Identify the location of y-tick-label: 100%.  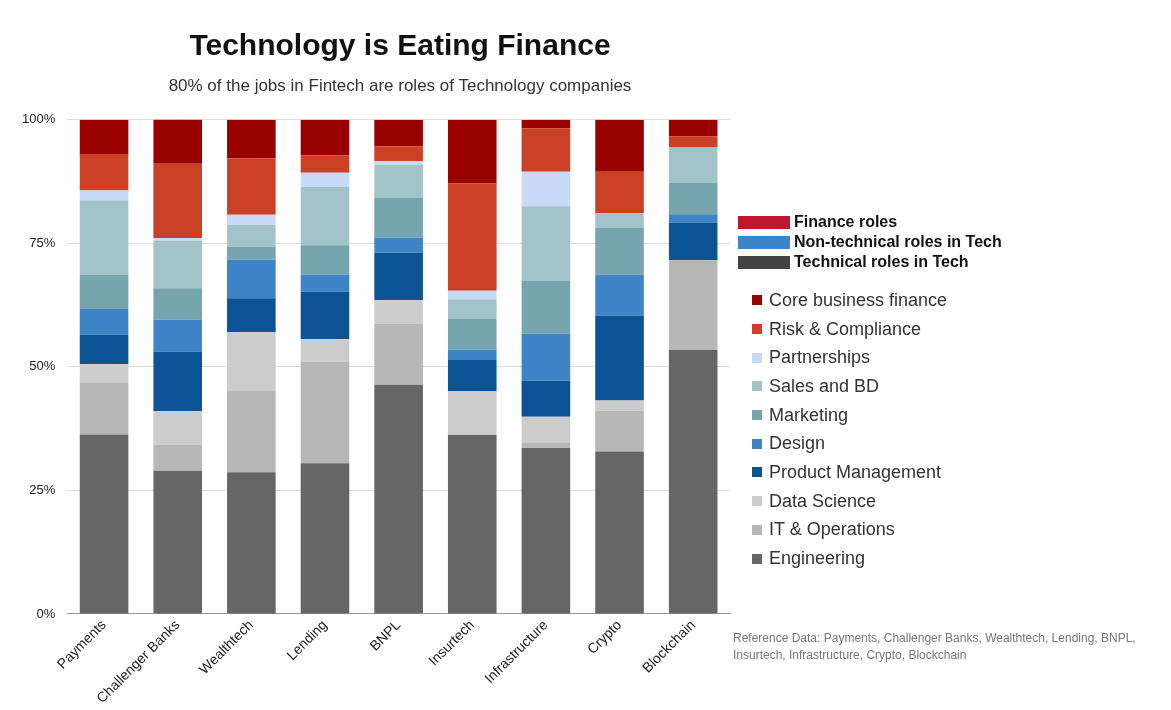
(39, 119).